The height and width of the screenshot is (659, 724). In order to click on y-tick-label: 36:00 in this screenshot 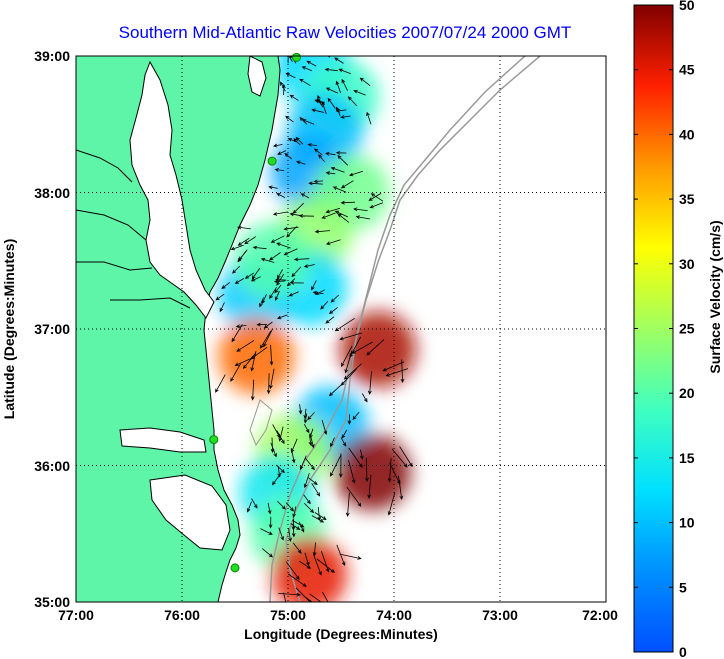, I will do `click(52, 466)`.